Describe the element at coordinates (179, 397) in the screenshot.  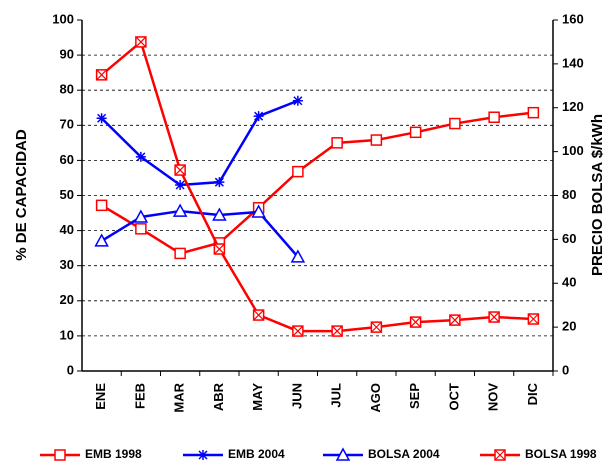
I see `x-tick-label: MAR` at that location.